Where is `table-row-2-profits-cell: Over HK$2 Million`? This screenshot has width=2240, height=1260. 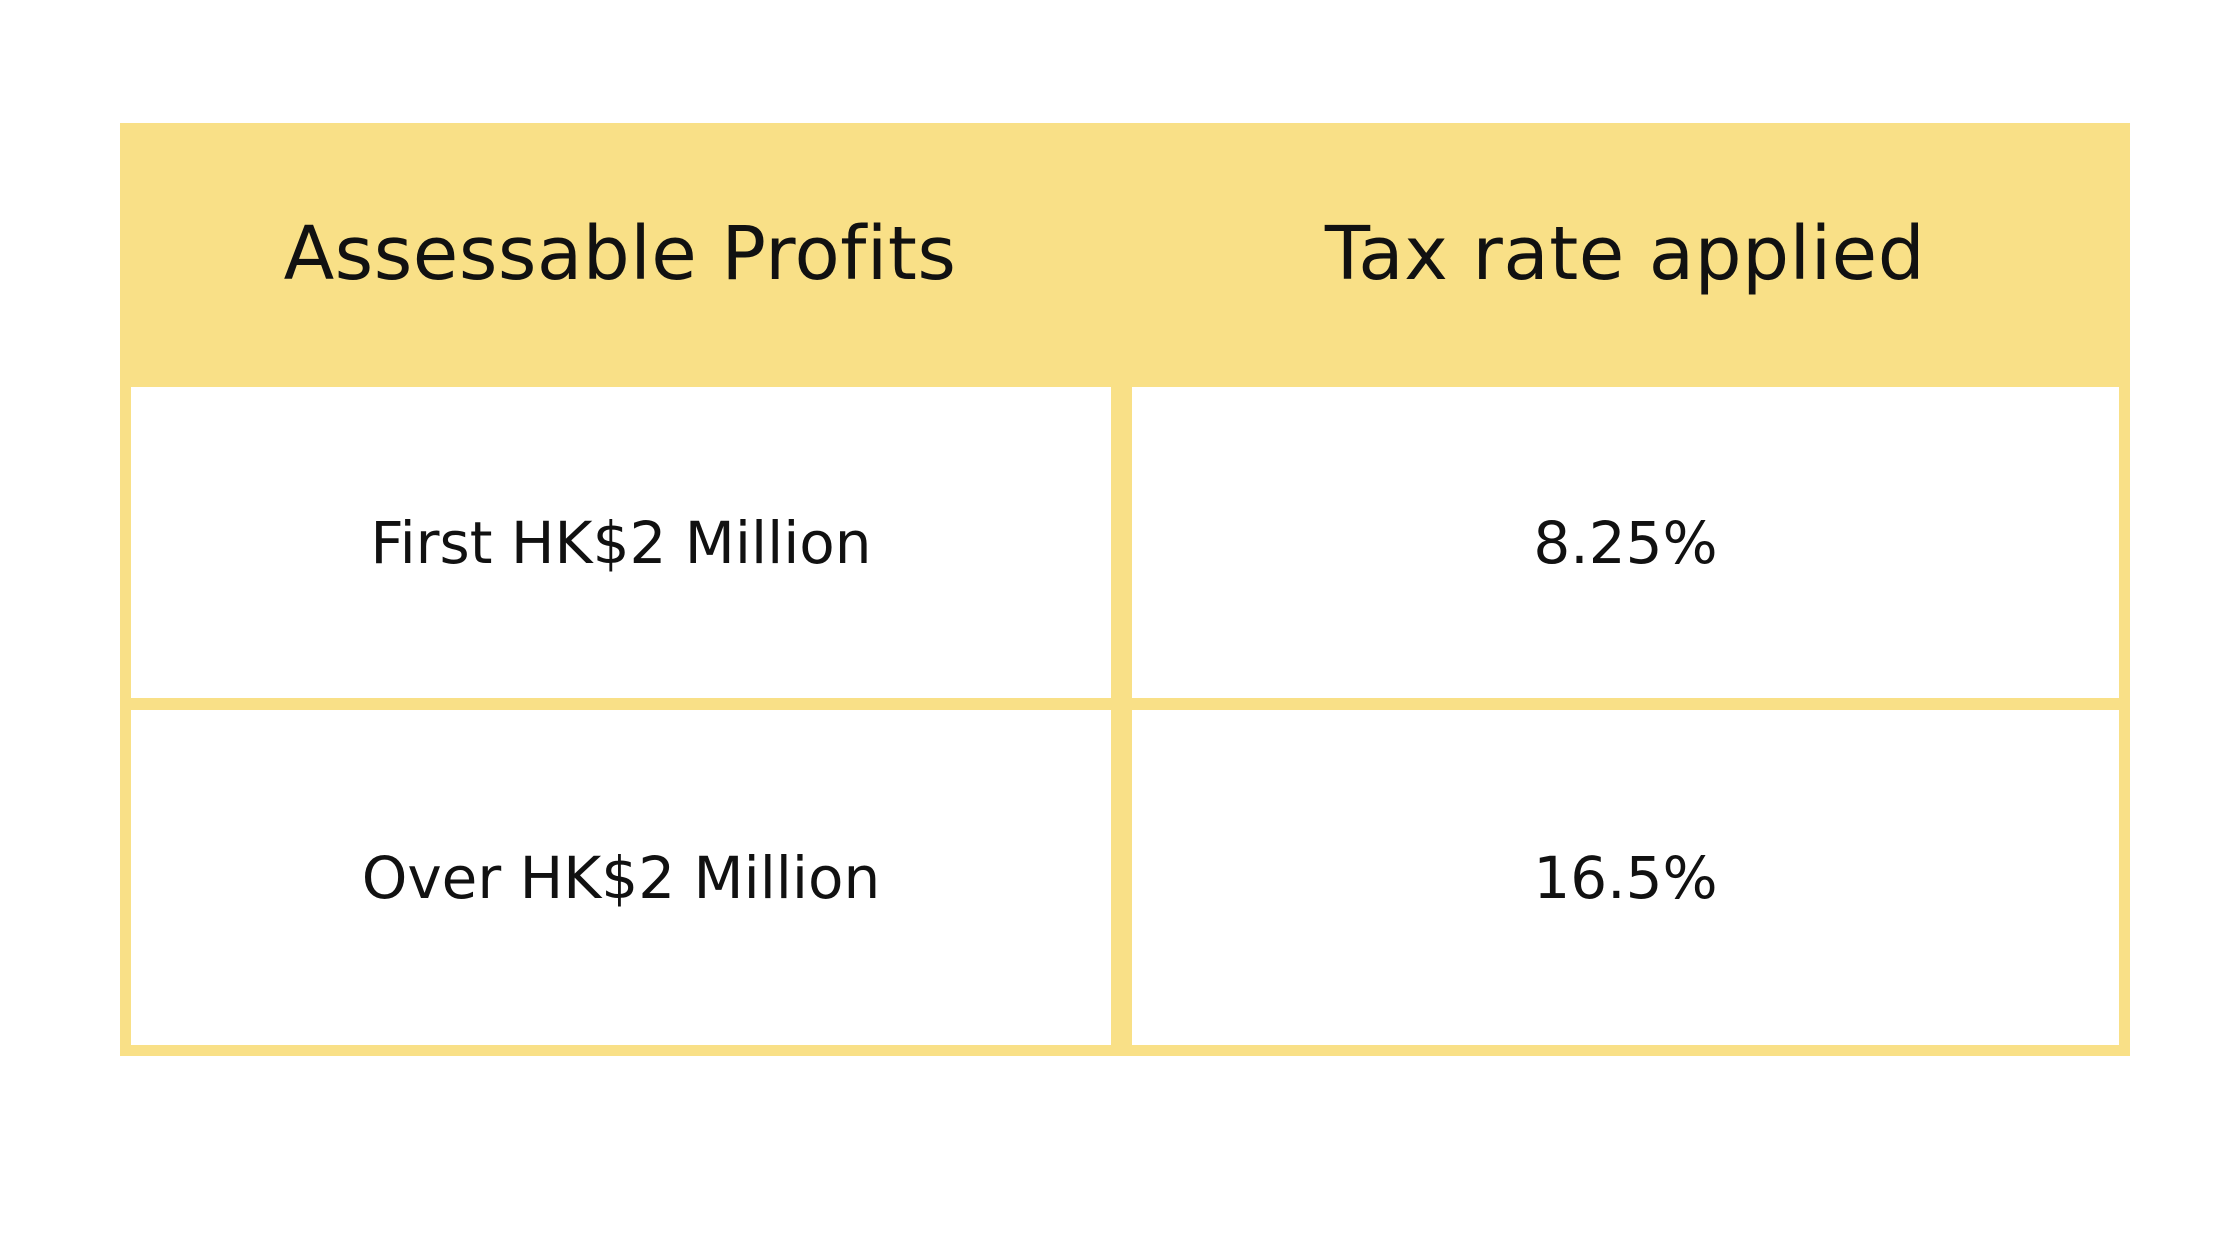 table-row-2-profits-cell: Over HK$2 Million is located at coordinates (621, 877).